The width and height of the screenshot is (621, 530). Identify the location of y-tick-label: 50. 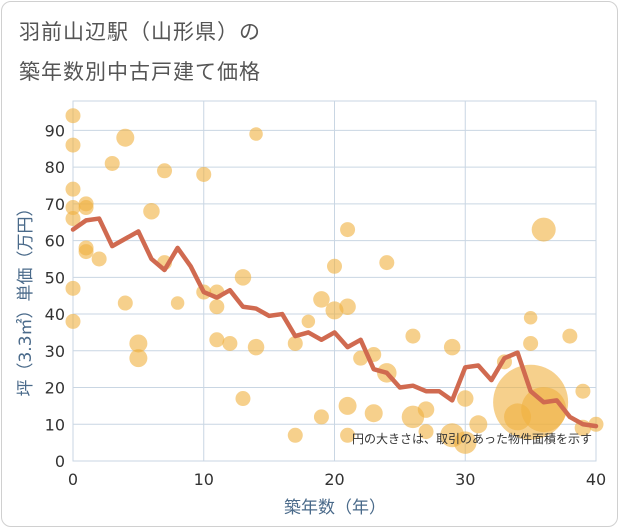
(55, 277).